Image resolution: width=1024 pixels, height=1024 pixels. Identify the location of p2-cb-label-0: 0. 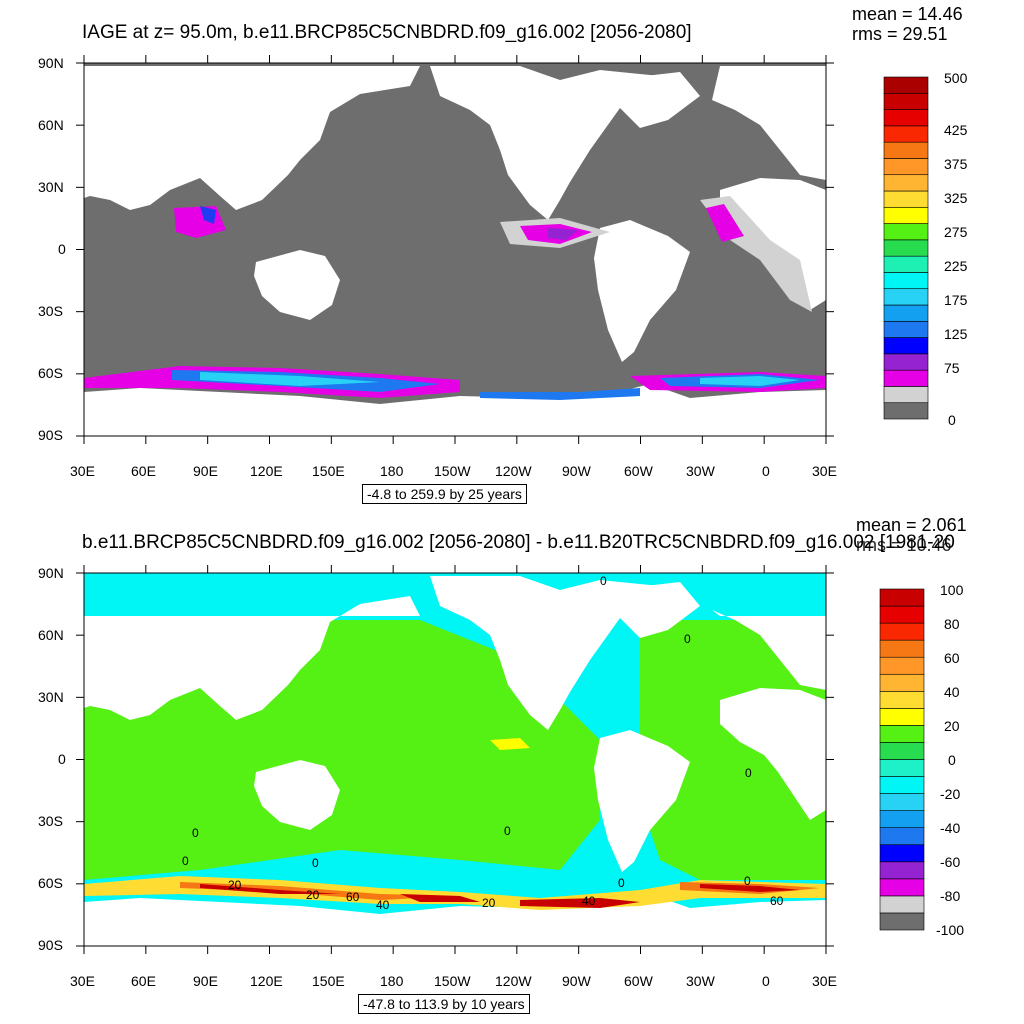
(952, 760).